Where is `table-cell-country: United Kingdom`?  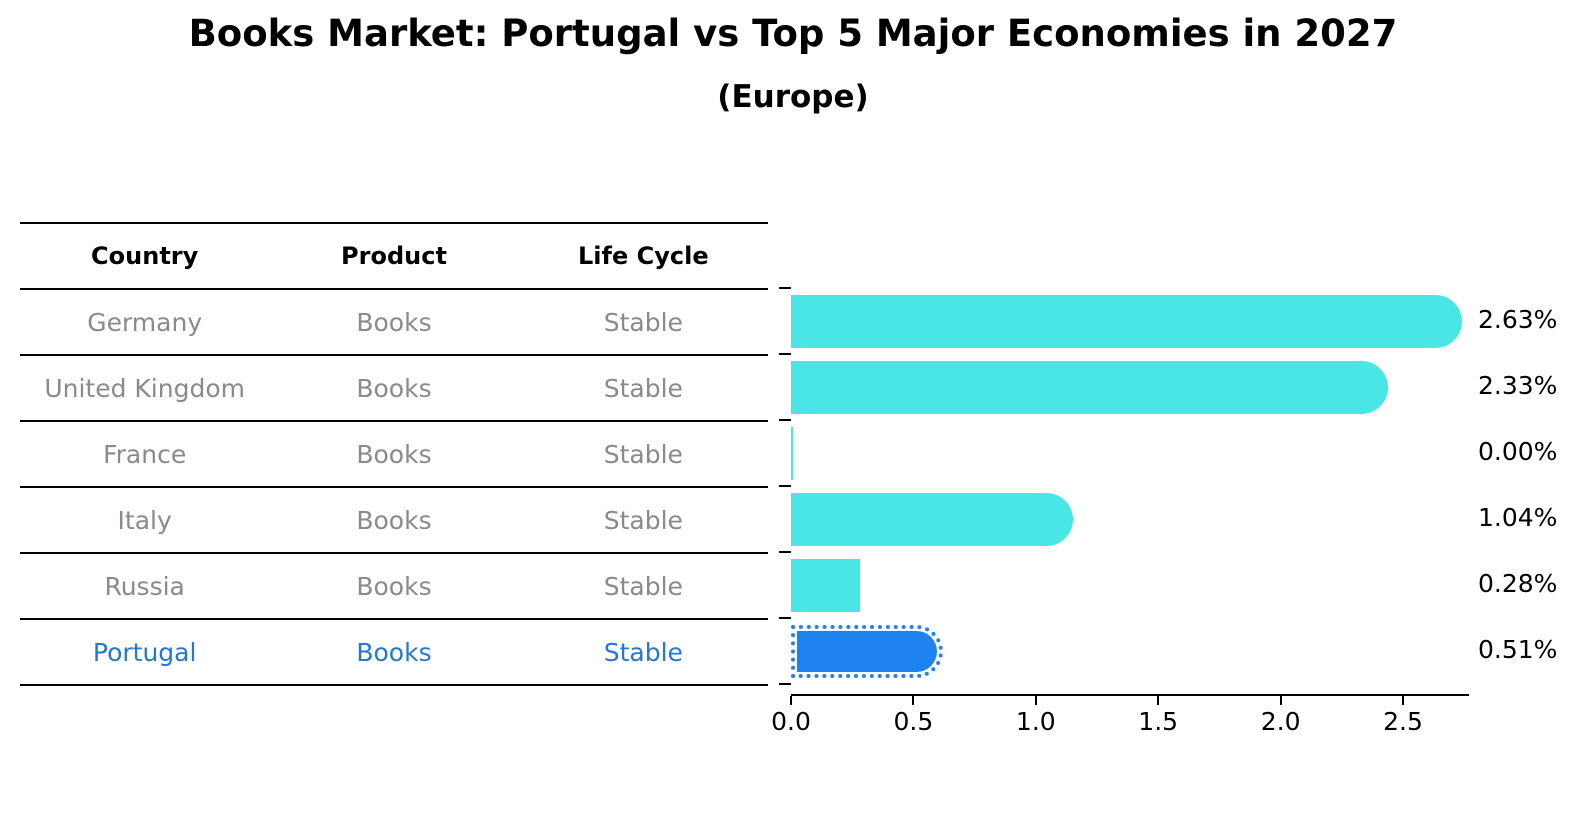
table-cell-country: United Kingdom is located at coordinates (144, 388).